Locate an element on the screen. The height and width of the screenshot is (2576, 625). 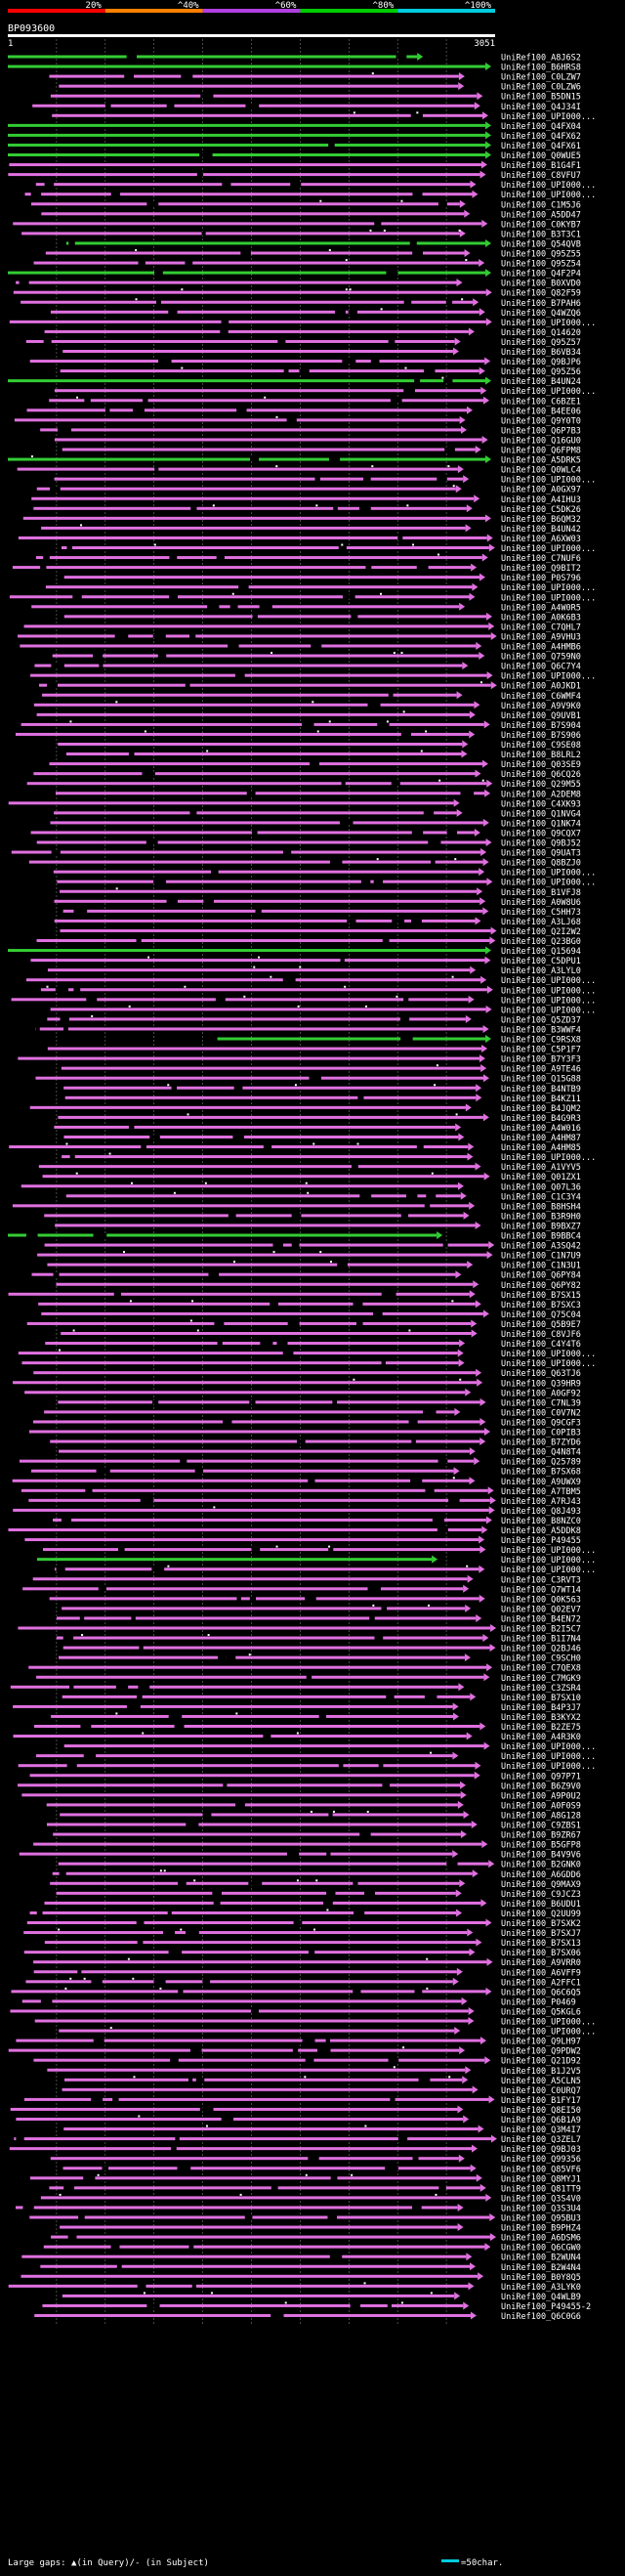
alignment-row: UniRef100_A9UWX9 is located at coordinates (296, 1482).